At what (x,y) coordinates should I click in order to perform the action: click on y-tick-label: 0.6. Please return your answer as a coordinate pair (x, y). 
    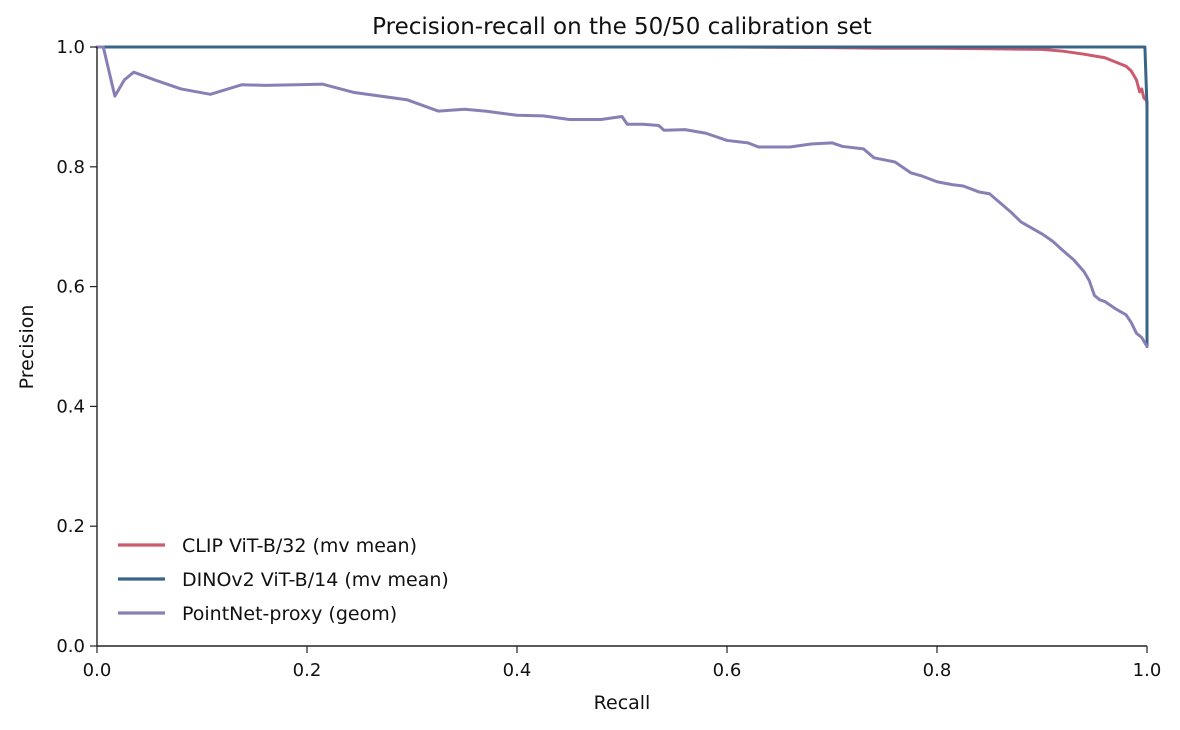
    Looking at the image, I should click on (70, 287).